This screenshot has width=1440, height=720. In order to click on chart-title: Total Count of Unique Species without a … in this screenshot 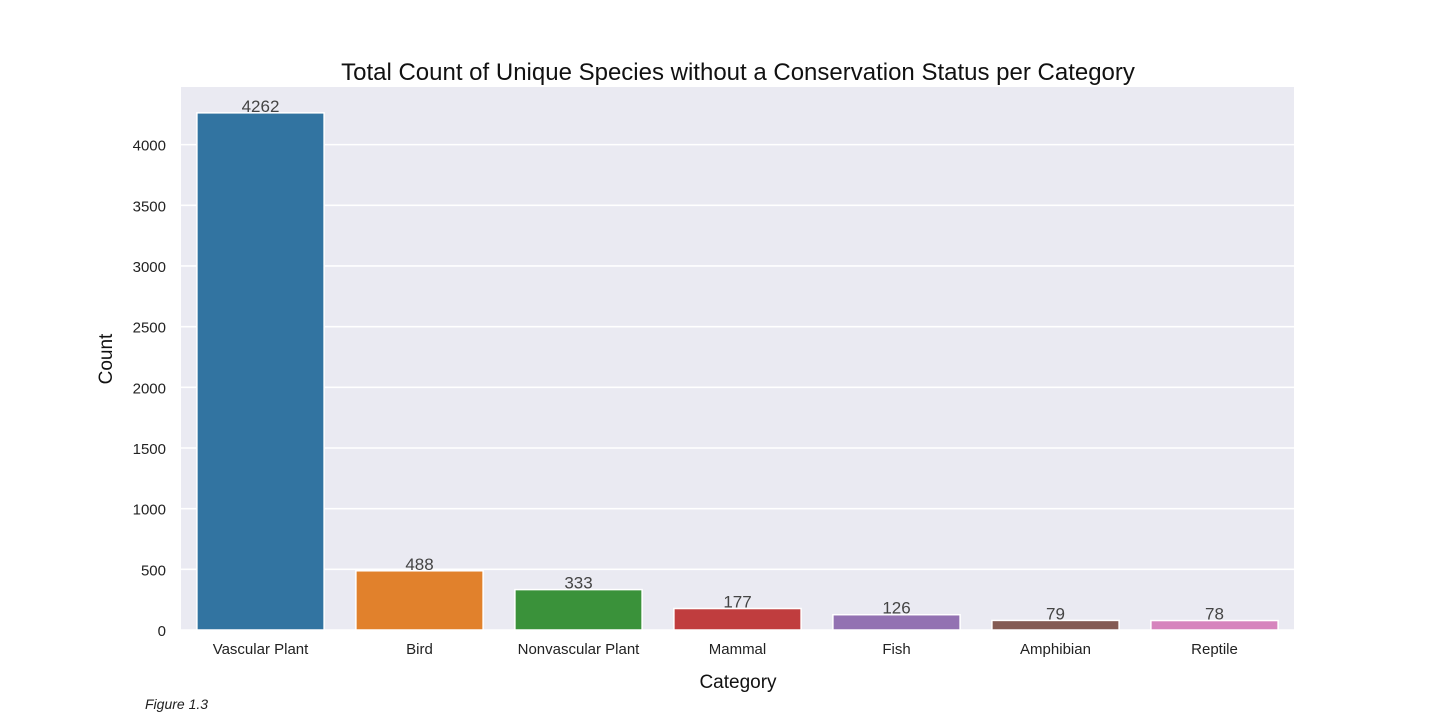, I will do `click(738, 72)`.